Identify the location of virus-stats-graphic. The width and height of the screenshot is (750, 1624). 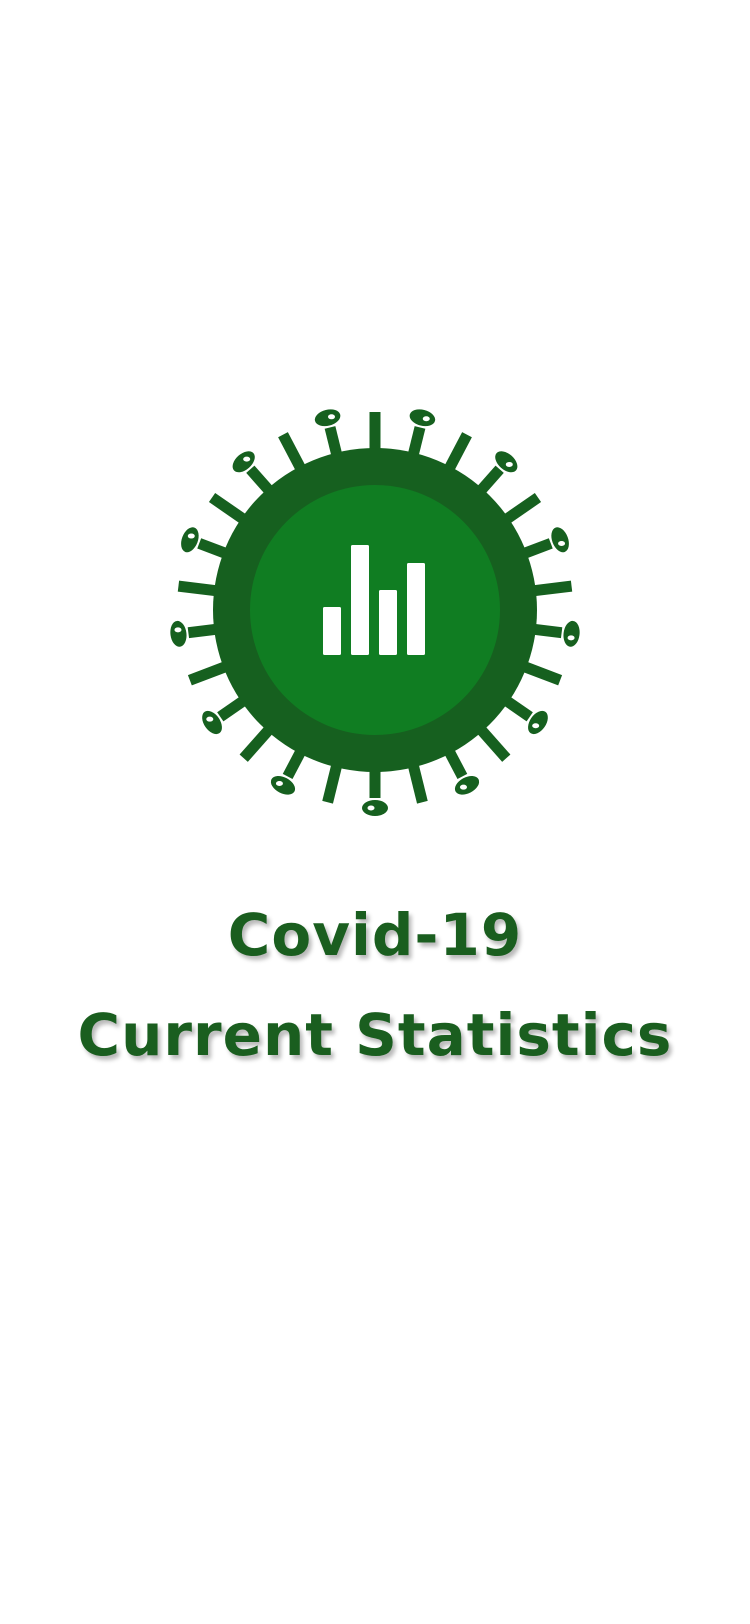
(375, 612).